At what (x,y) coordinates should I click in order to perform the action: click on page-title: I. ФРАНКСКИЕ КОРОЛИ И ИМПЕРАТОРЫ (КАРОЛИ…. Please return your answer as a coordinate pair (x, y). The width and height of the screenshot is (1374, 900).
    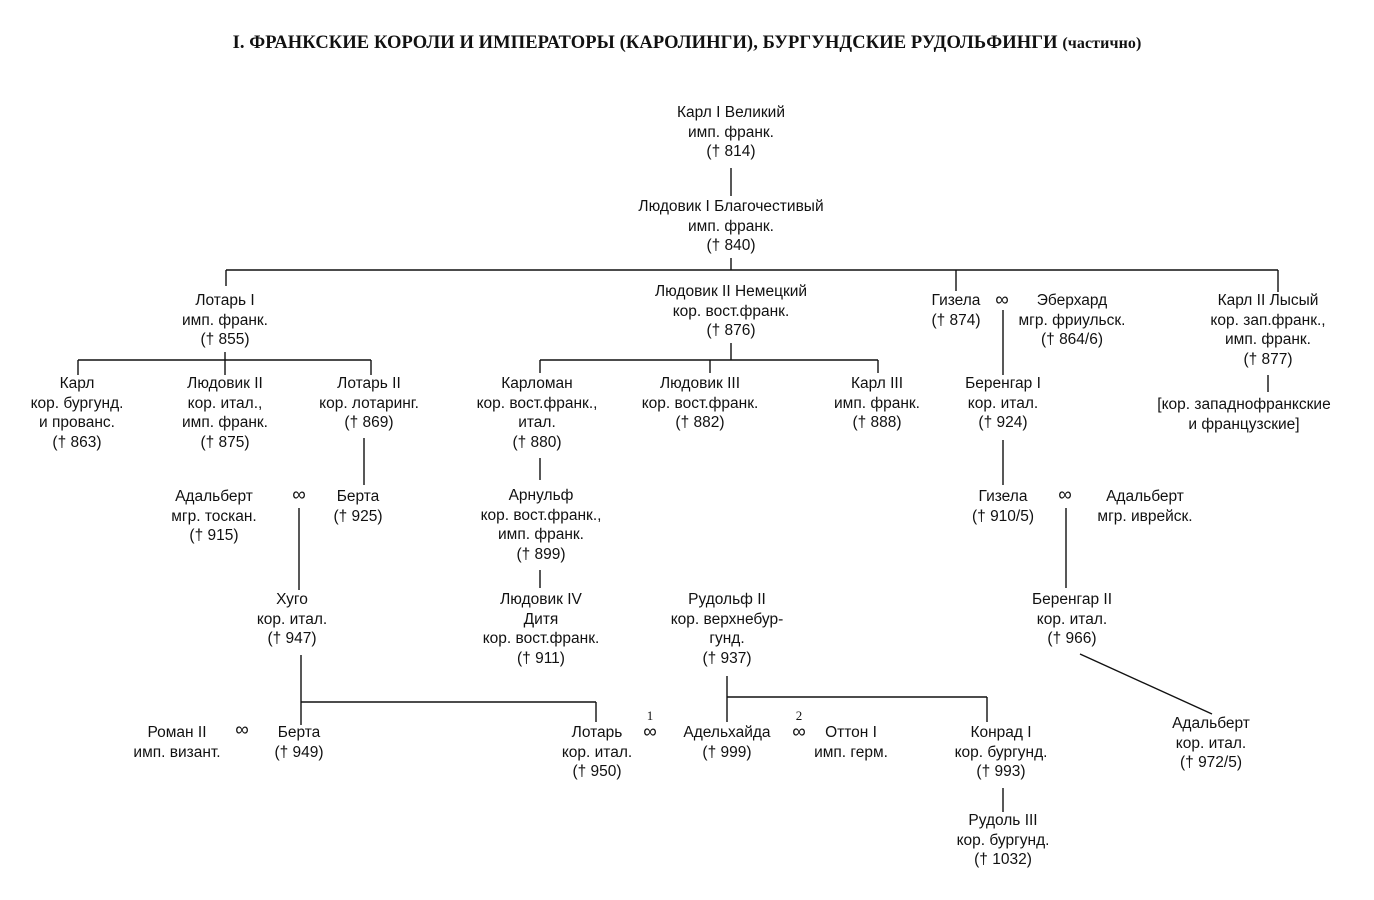
    Looking at the image, I should click on (687, 43).